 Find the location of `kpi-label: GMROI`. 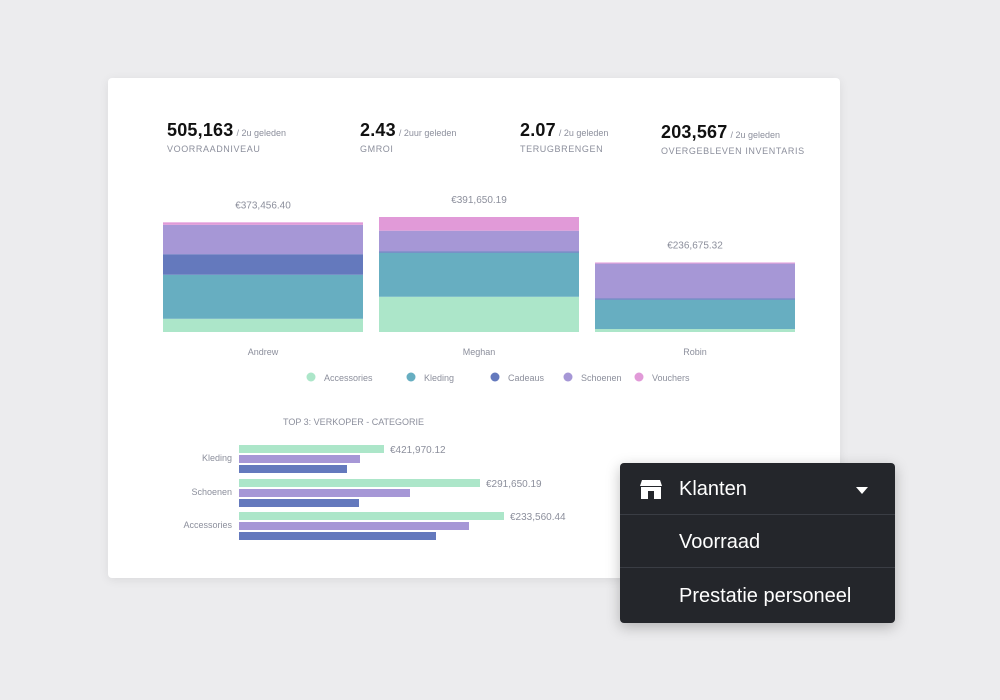

kpi-label: GMROI is located at coordinates (377, 149).